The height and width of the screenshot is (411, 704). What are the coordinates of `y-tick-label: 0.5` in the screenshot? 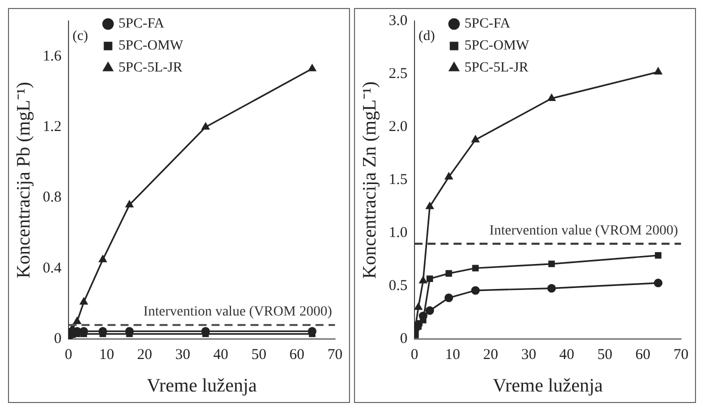 It's located at (398, 286).